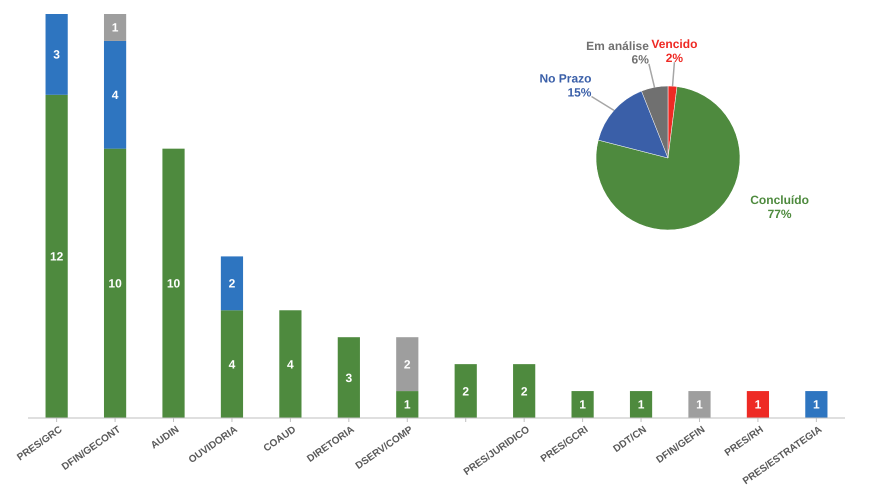  Describe the element at coordinates (780, 213) in the screenshot. I see `data-label: 77%` at that location.